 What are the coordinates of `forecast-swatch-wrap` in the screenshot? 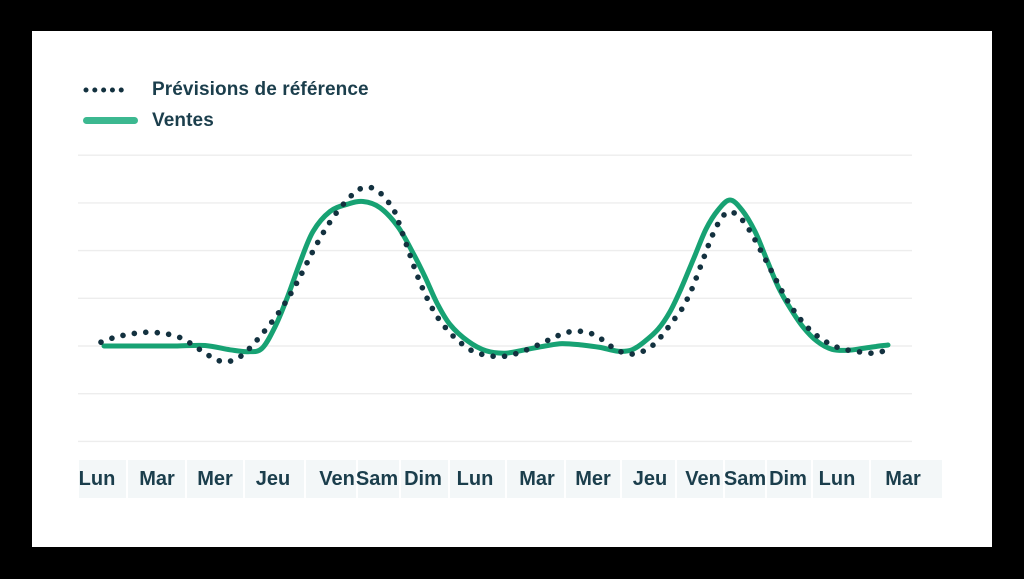 It's located at (117, 90).